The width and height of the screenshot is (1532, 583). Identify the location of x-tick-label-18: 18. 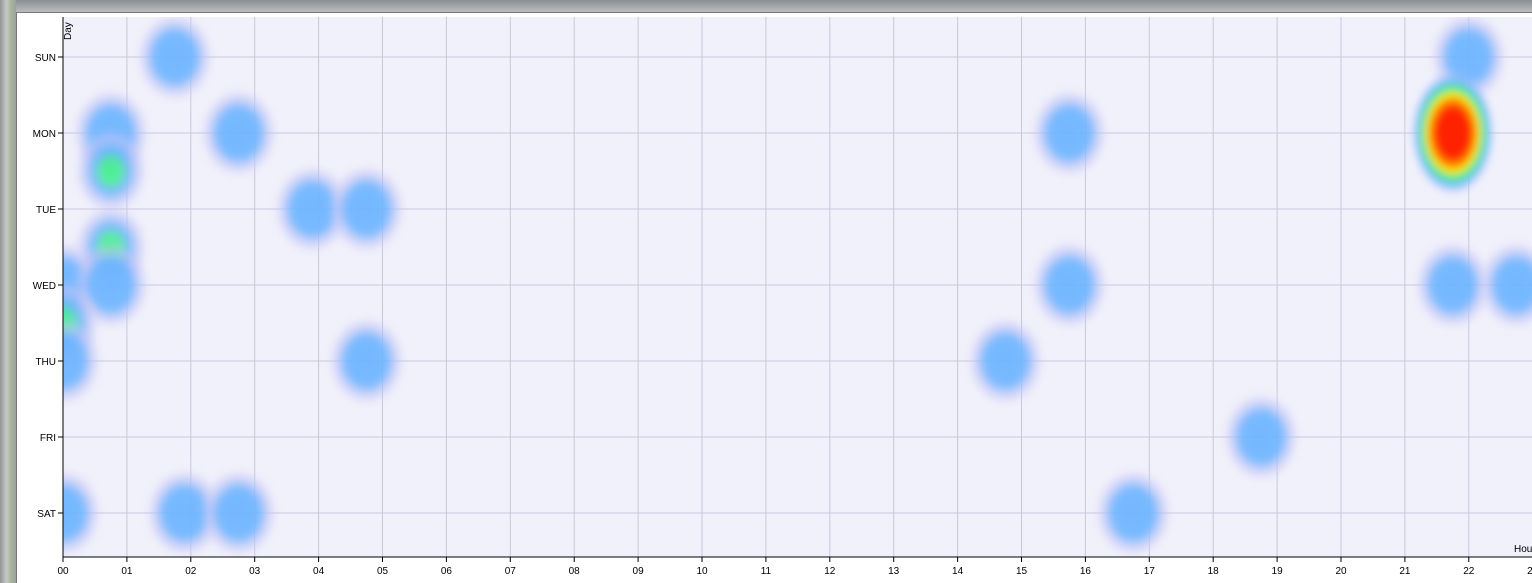
(1214, 571).